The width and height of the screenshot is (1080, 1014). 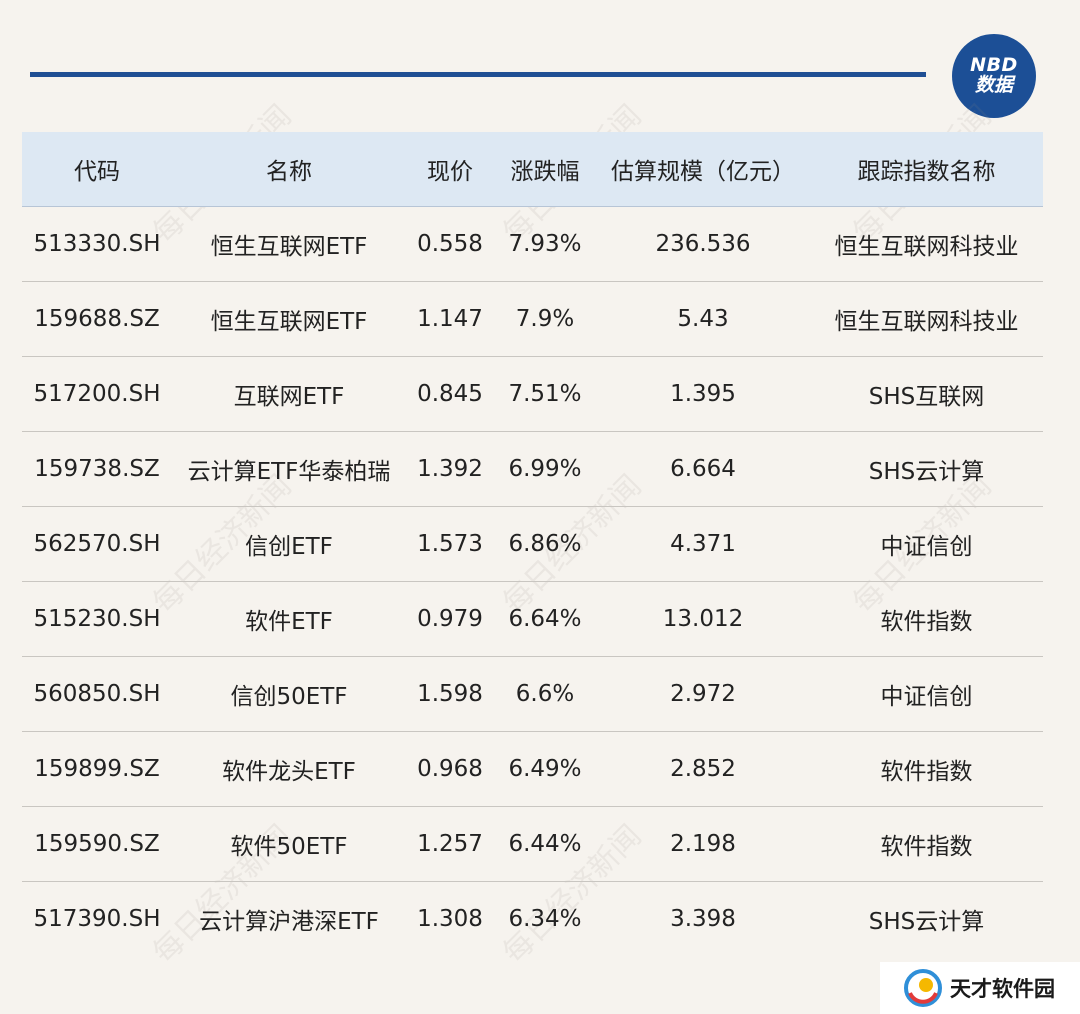 I want to click on cell-scale: 5.43, so click(x=703, y=319).